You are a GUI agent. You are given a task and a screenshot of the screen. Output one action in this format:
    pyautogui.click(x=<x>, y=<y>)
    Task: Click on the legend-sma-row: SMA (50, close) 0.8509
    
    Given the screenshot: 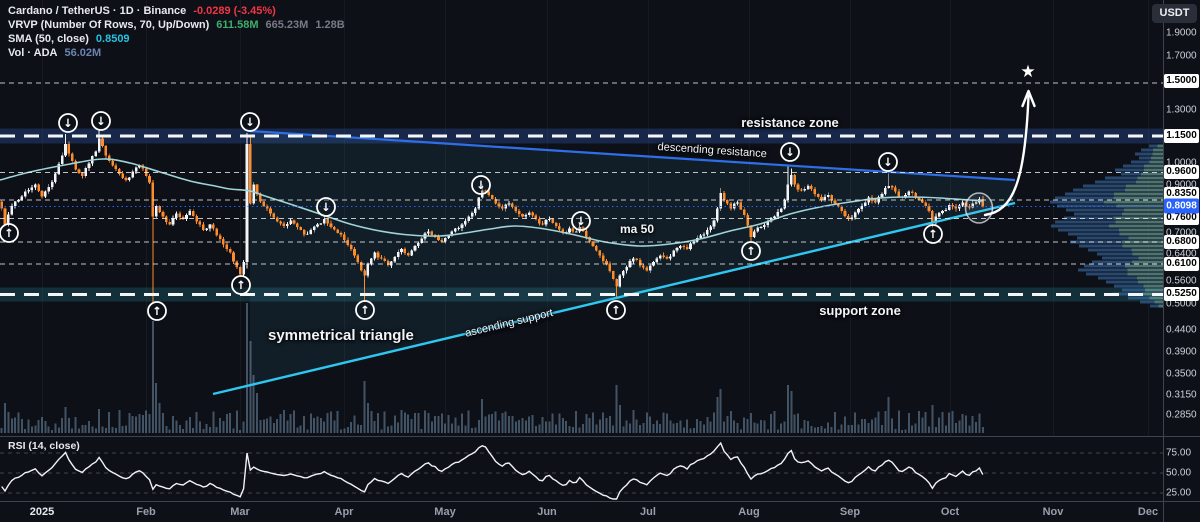 What is the action you would take?
    pyautogui.click(x=176, y=39)
    